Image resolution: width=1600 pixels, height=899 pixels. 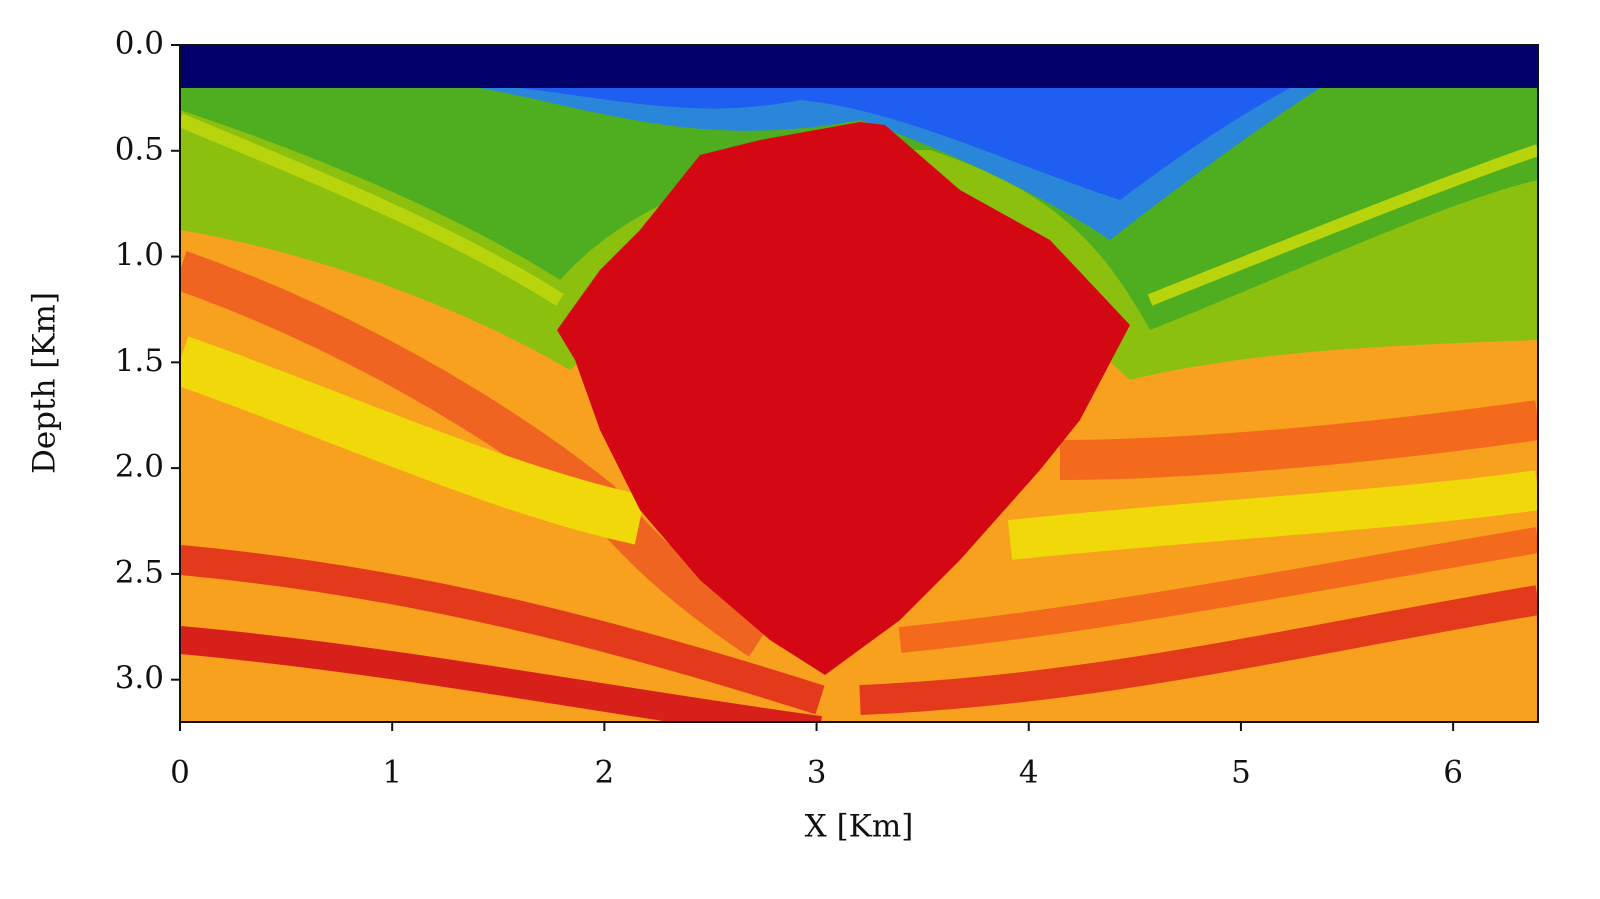 I want to click on x-tick-label: 2, so click(x=605, y=773).